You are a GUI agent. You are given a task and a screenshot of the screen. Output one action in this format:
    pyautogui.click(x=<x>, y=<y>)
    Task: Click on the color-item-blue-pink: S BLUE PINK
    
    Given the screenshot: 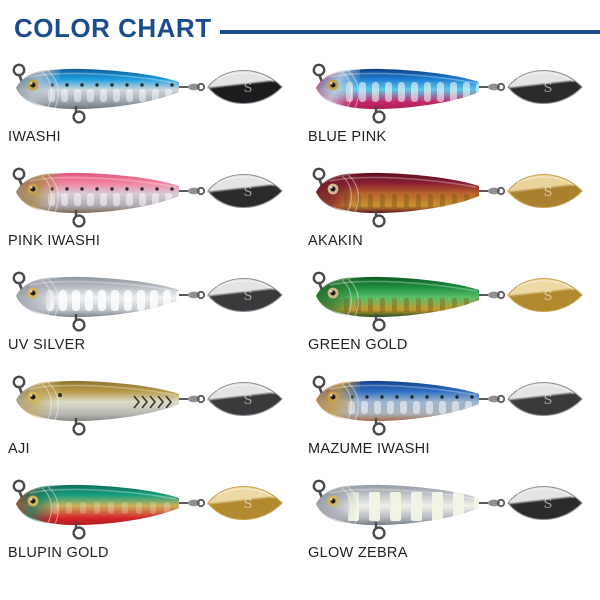 What is the action you would take?
    pyautogui.click(x=450, y=108)
    